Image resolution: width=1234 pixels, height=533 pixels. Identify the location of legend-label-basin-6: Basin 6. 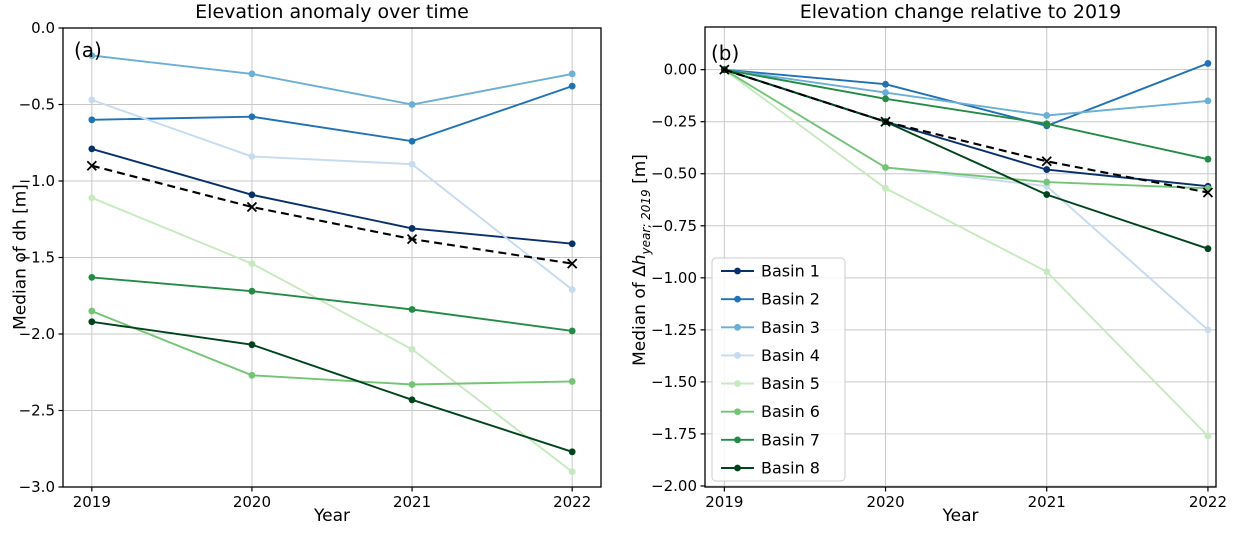
(790, 411).